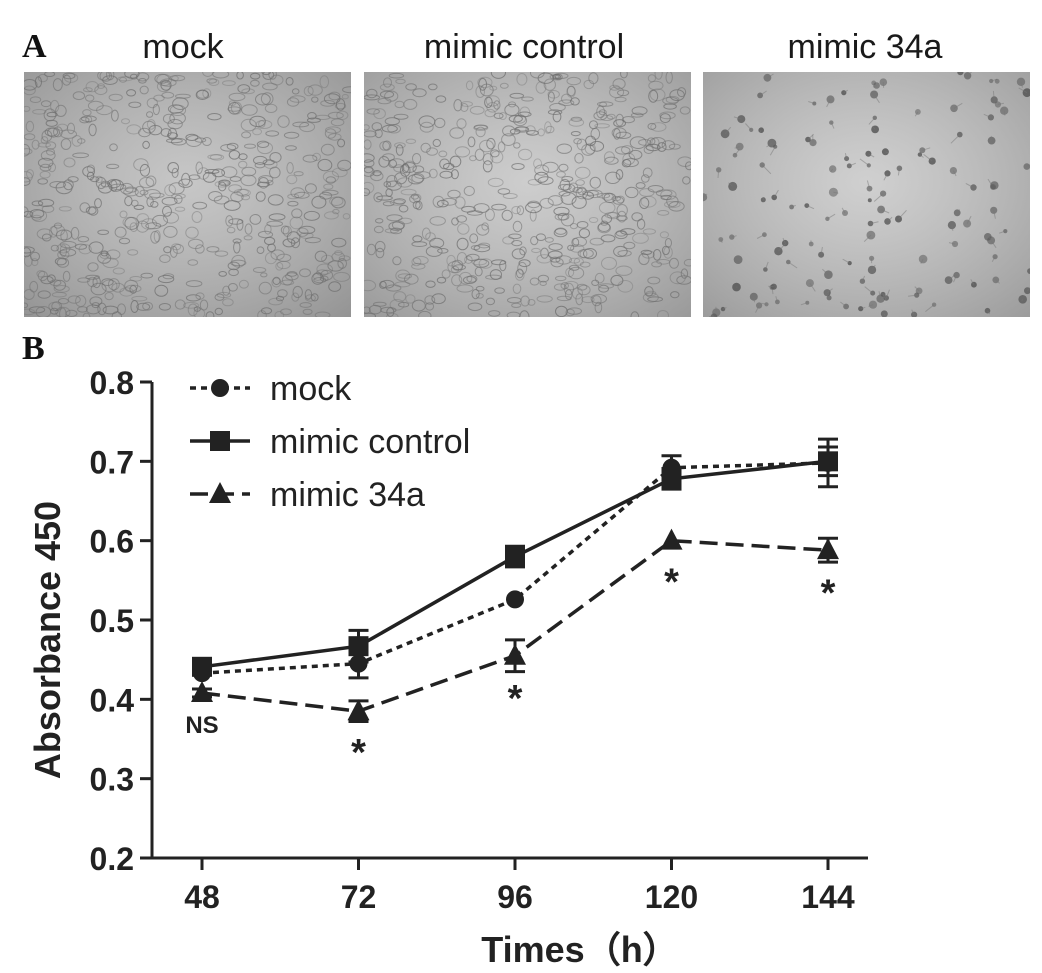  What do you see at coordinates (220, 441) in the screenshot?
I see `legend-marker` at bounding box center [220, 441].